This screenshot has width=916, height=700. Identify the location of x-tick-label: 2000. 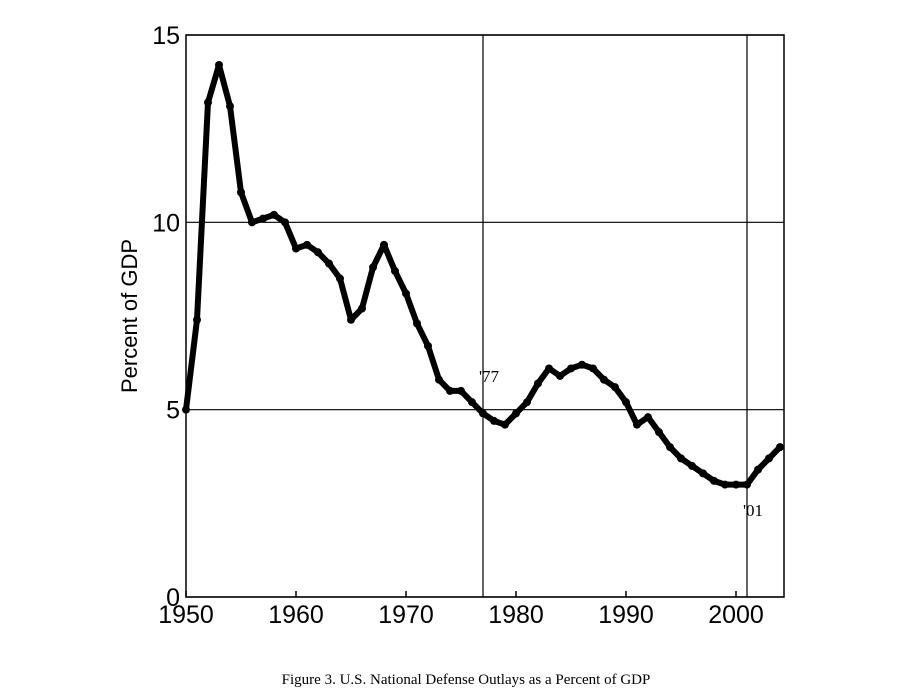
(736, 615).